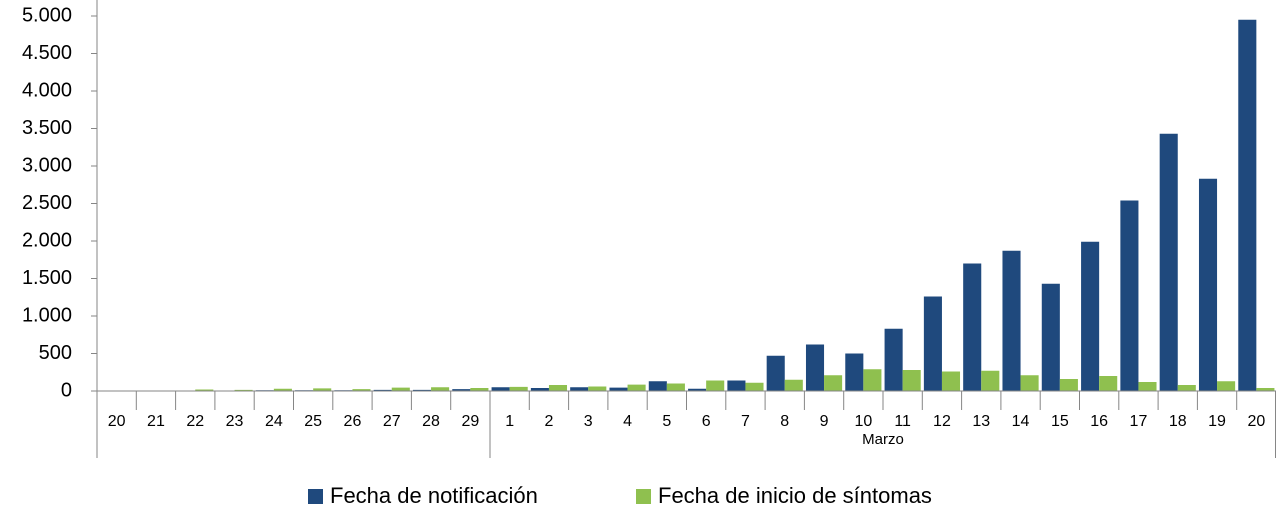 This screenshot has height=512, width=1276. Describe the element at coordinates (883, 439) in the screenshot. I see `group-label: Marzo` at that location.